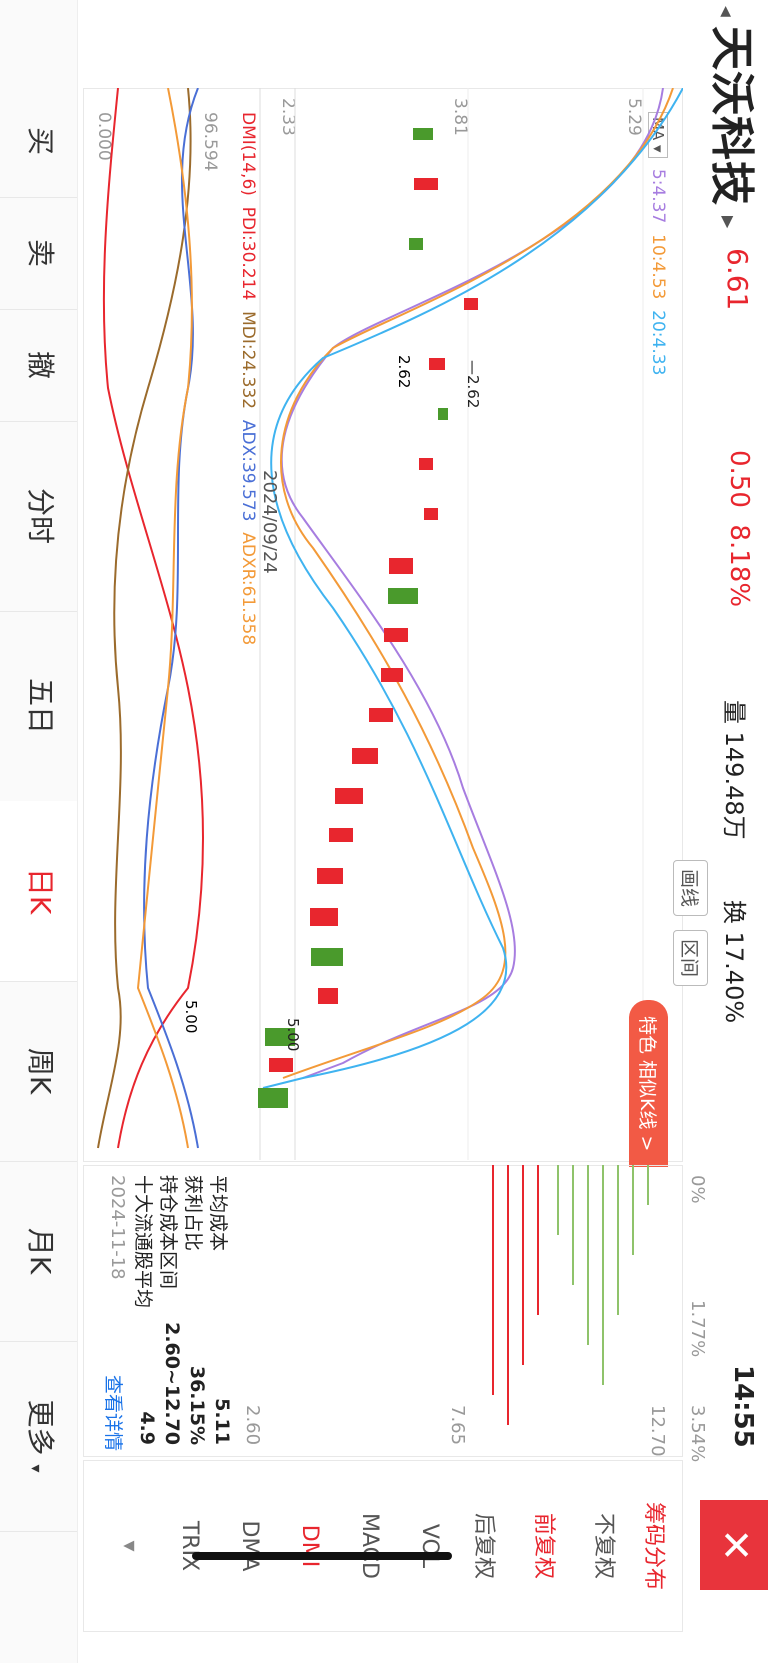 The height and width of the screenshot is (1663, 768). Describe the element at coordinates (404, 372) in the screenshot. I see `low-price-label: 2.62` at that location.